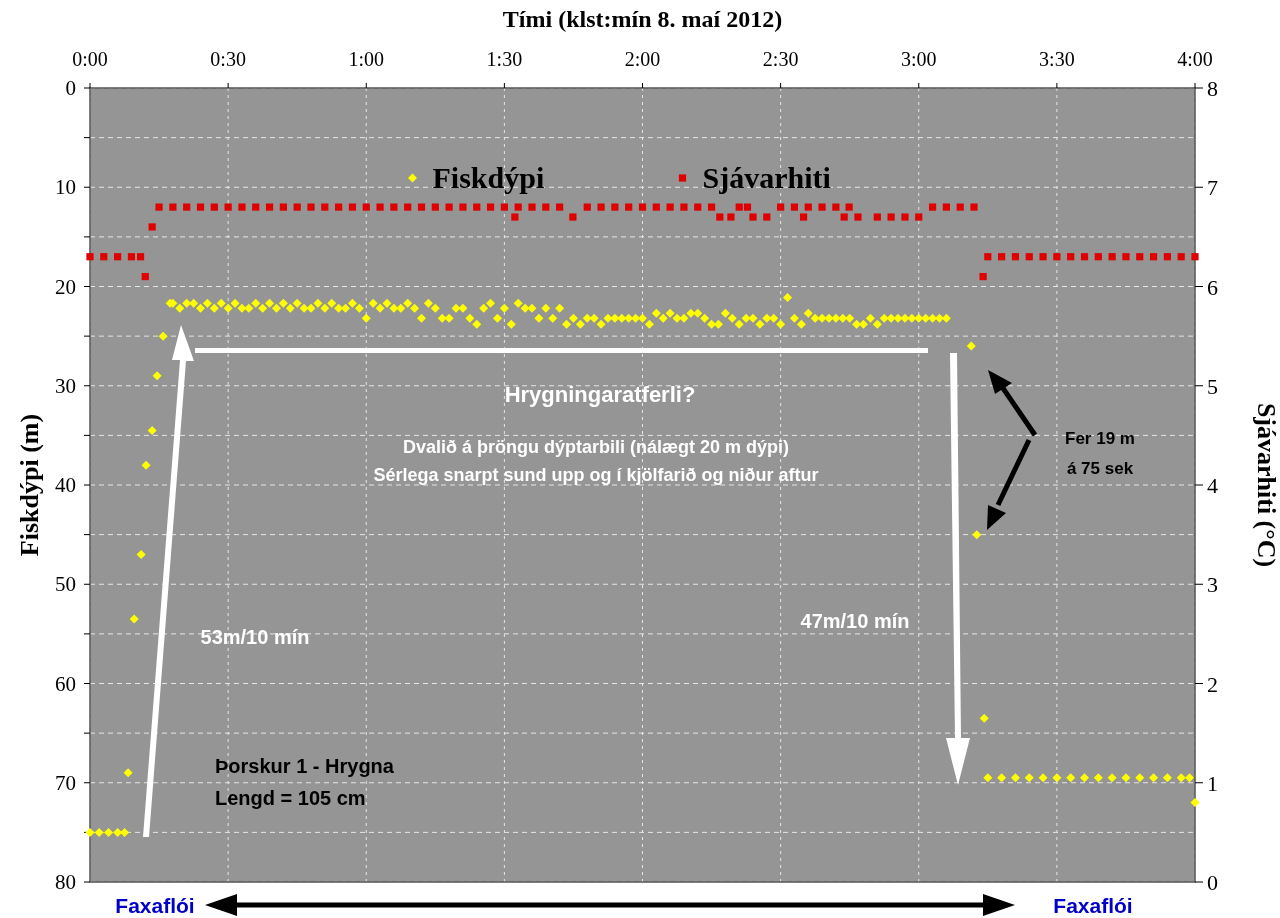 The image size is (1280, 918). Describe the element at coordinates (65, 882) in the screenshot. I see `y-tick-label: 80` at that location.